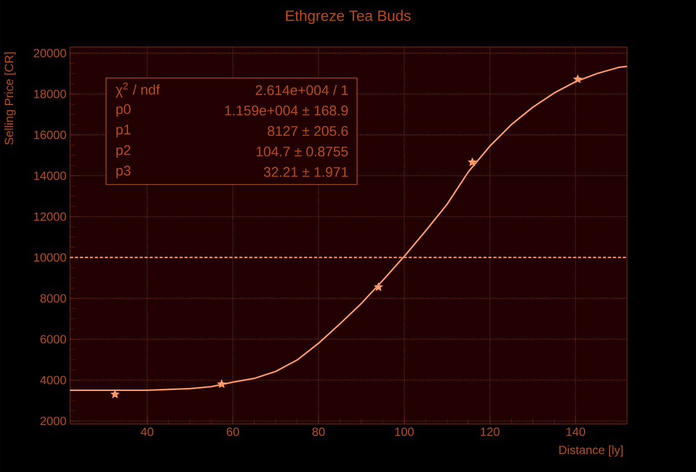 This screenshot has height=472, width=696. Describe the element at coordinates (302, 151) in the screenshot. I see `annotation: 104.7 ± 0.8755` at that location.